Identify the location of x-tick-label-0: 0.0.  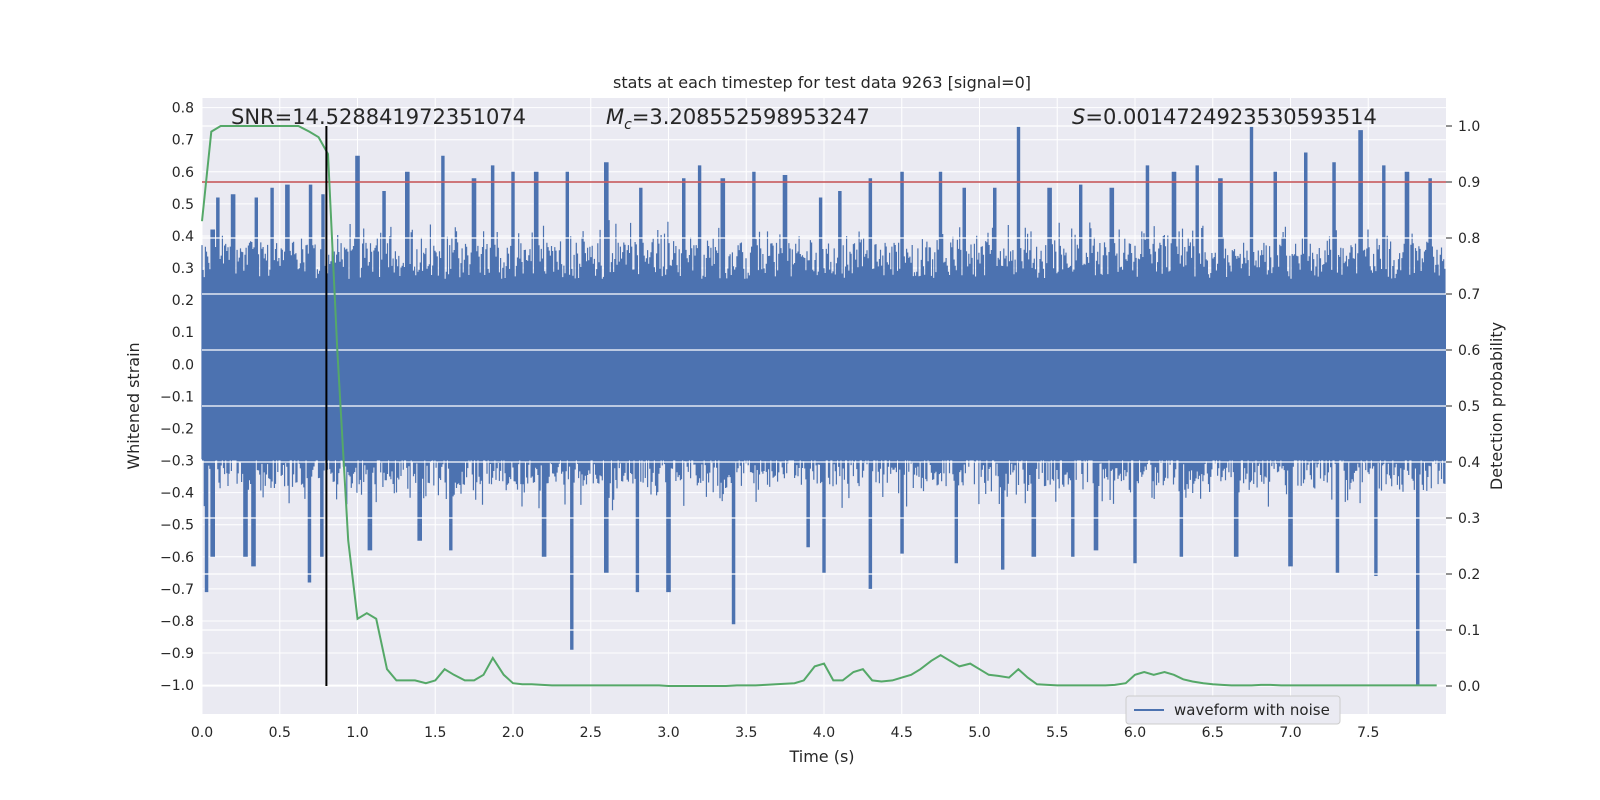
(202, 733).